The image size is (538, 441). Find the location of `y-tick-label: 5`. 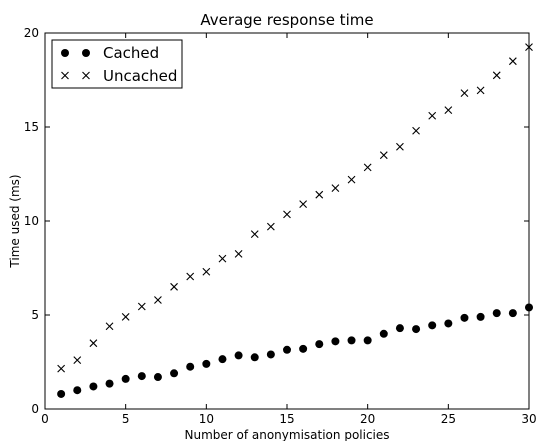

y-tick-label: 5 is located at coordinates (35, 315).